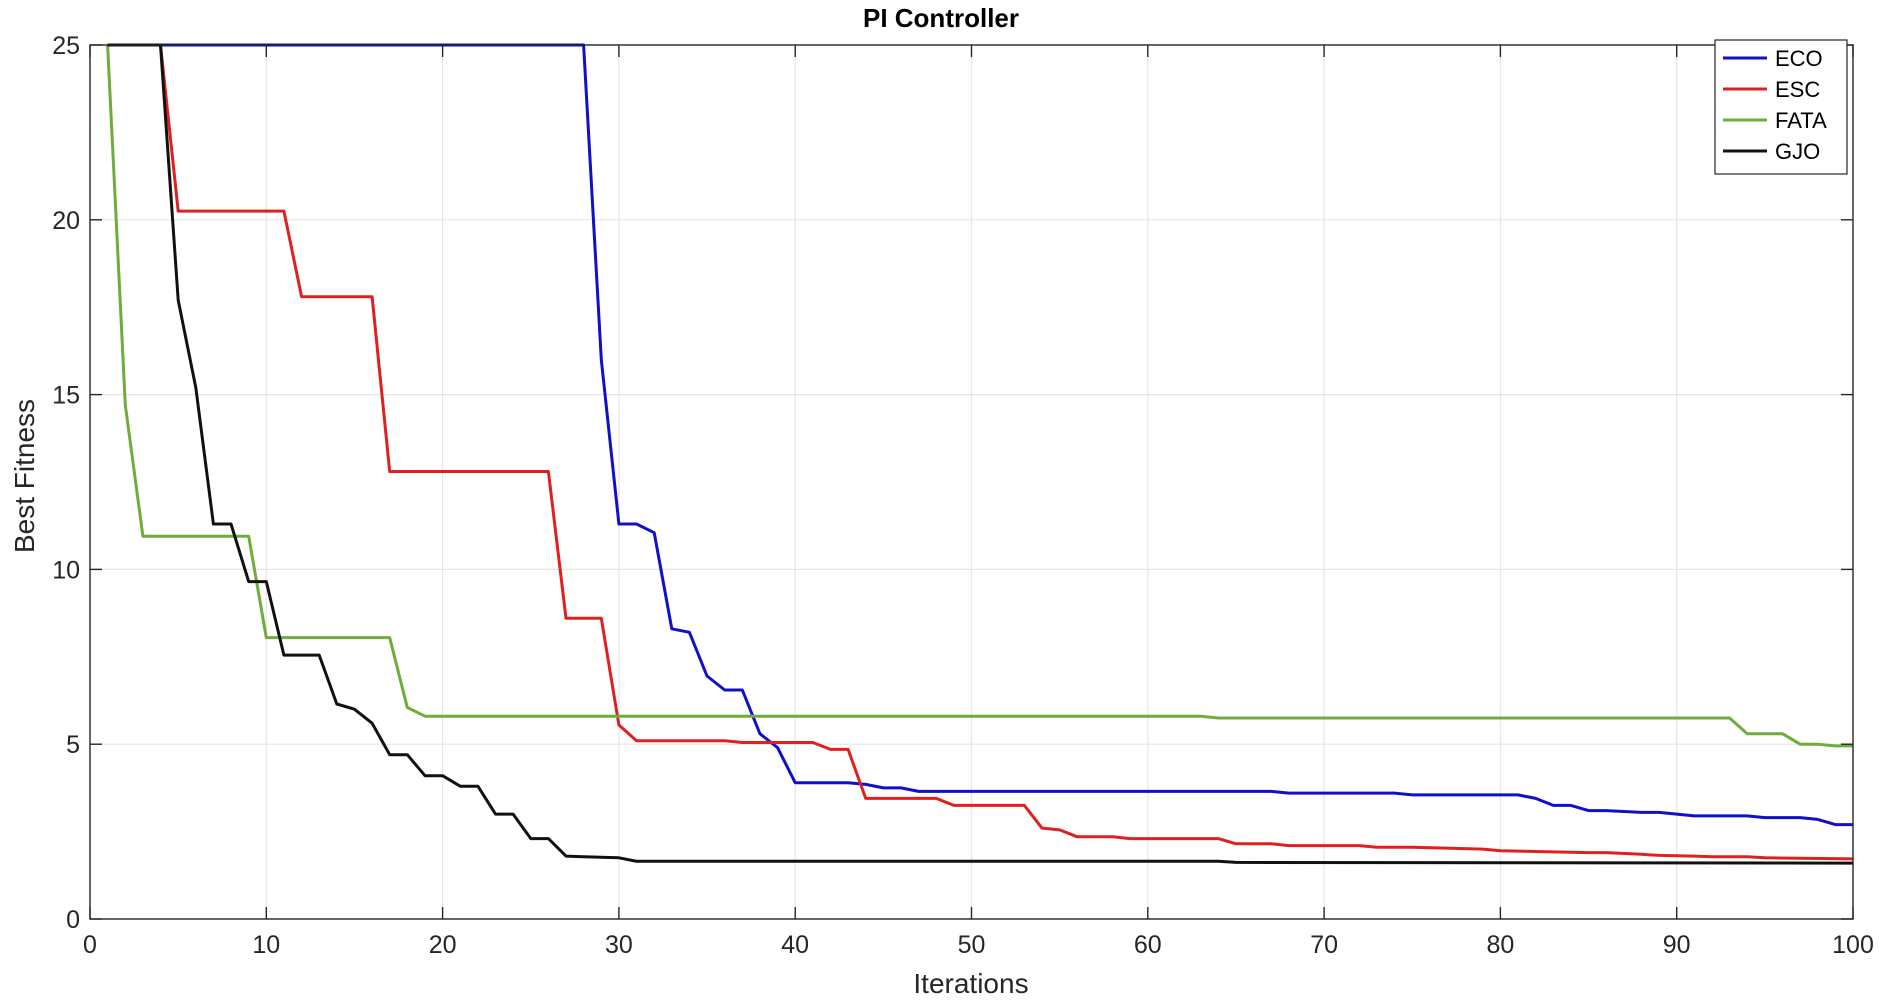  I want to click on y-tick-label: 15, so click(66, 396).